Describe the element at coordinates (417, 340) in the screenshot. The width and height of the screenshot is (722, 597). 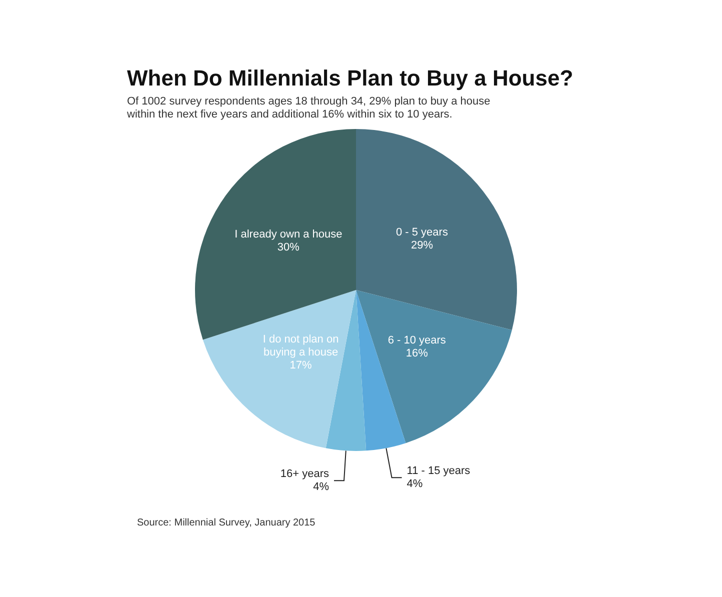
I see `slice-label: 6 - 10 years` at that location.